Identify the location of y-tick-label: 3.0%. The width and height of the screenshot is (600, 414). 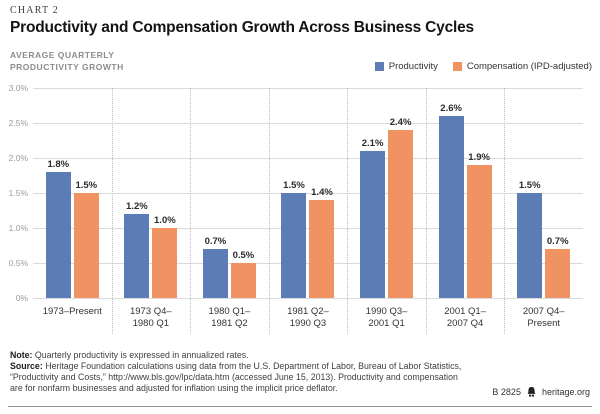
(18, 88).